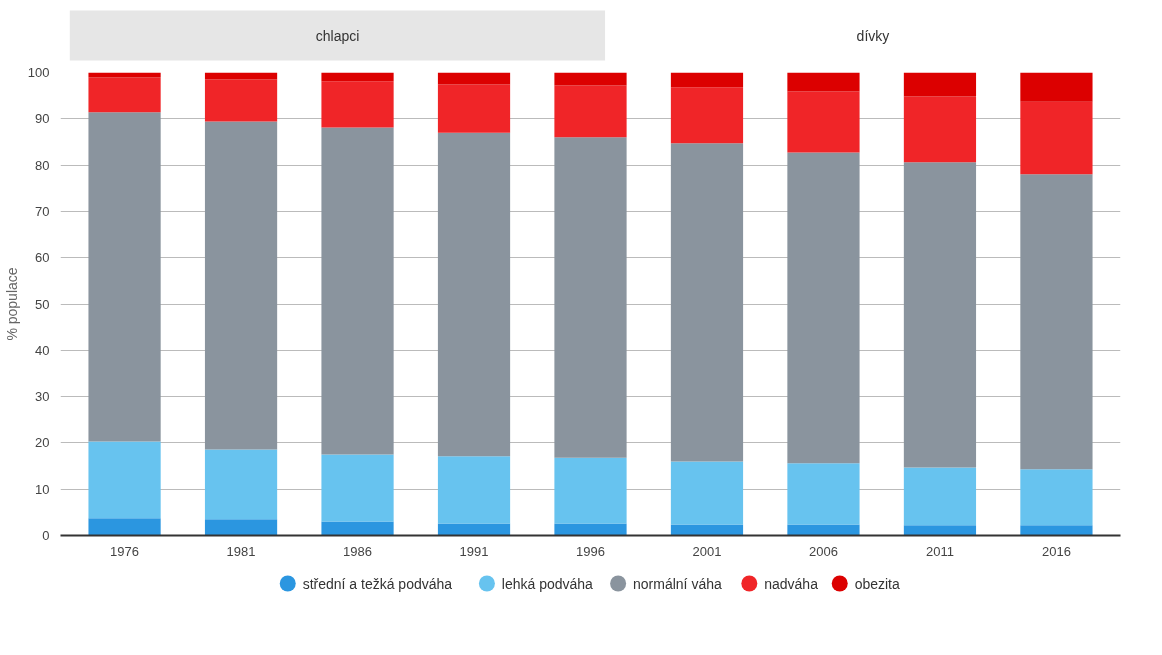 Image resolution: width=1162 pixels, height=655 pixels. What do you see at coordinates (939, 551) in the screenshot?
I see `x-tick-label: 2011` at bounding box center [939, 551].